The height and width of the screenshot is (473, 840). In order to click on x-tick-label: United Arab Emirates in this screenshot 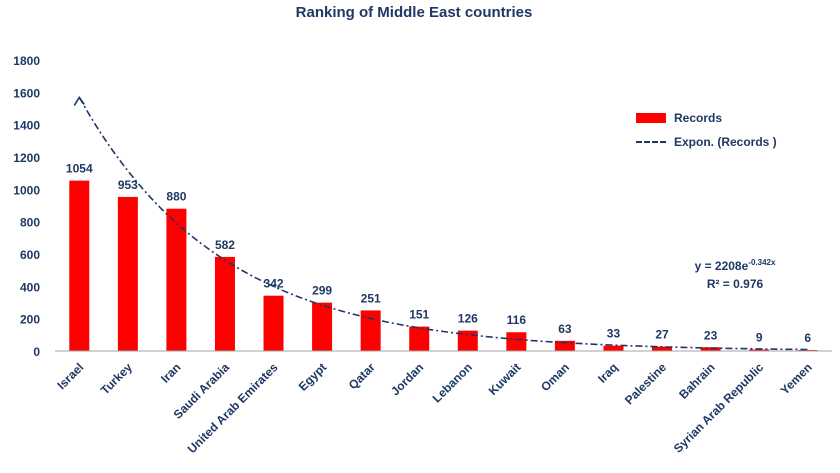, I will do `click(233, 408)`.